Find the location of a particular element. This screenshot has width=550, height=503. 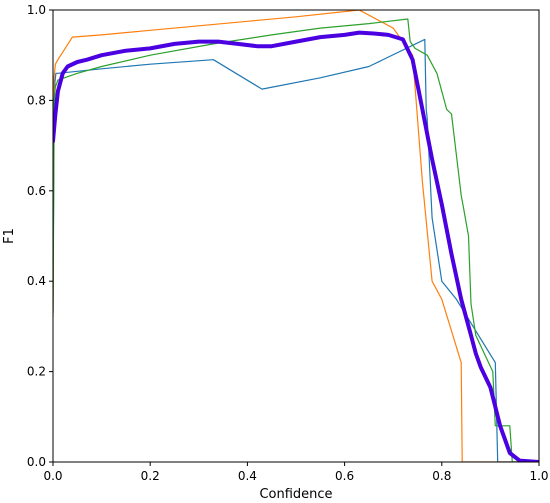

x-tick-label: 0.2 is located at coordinates (150, 476).